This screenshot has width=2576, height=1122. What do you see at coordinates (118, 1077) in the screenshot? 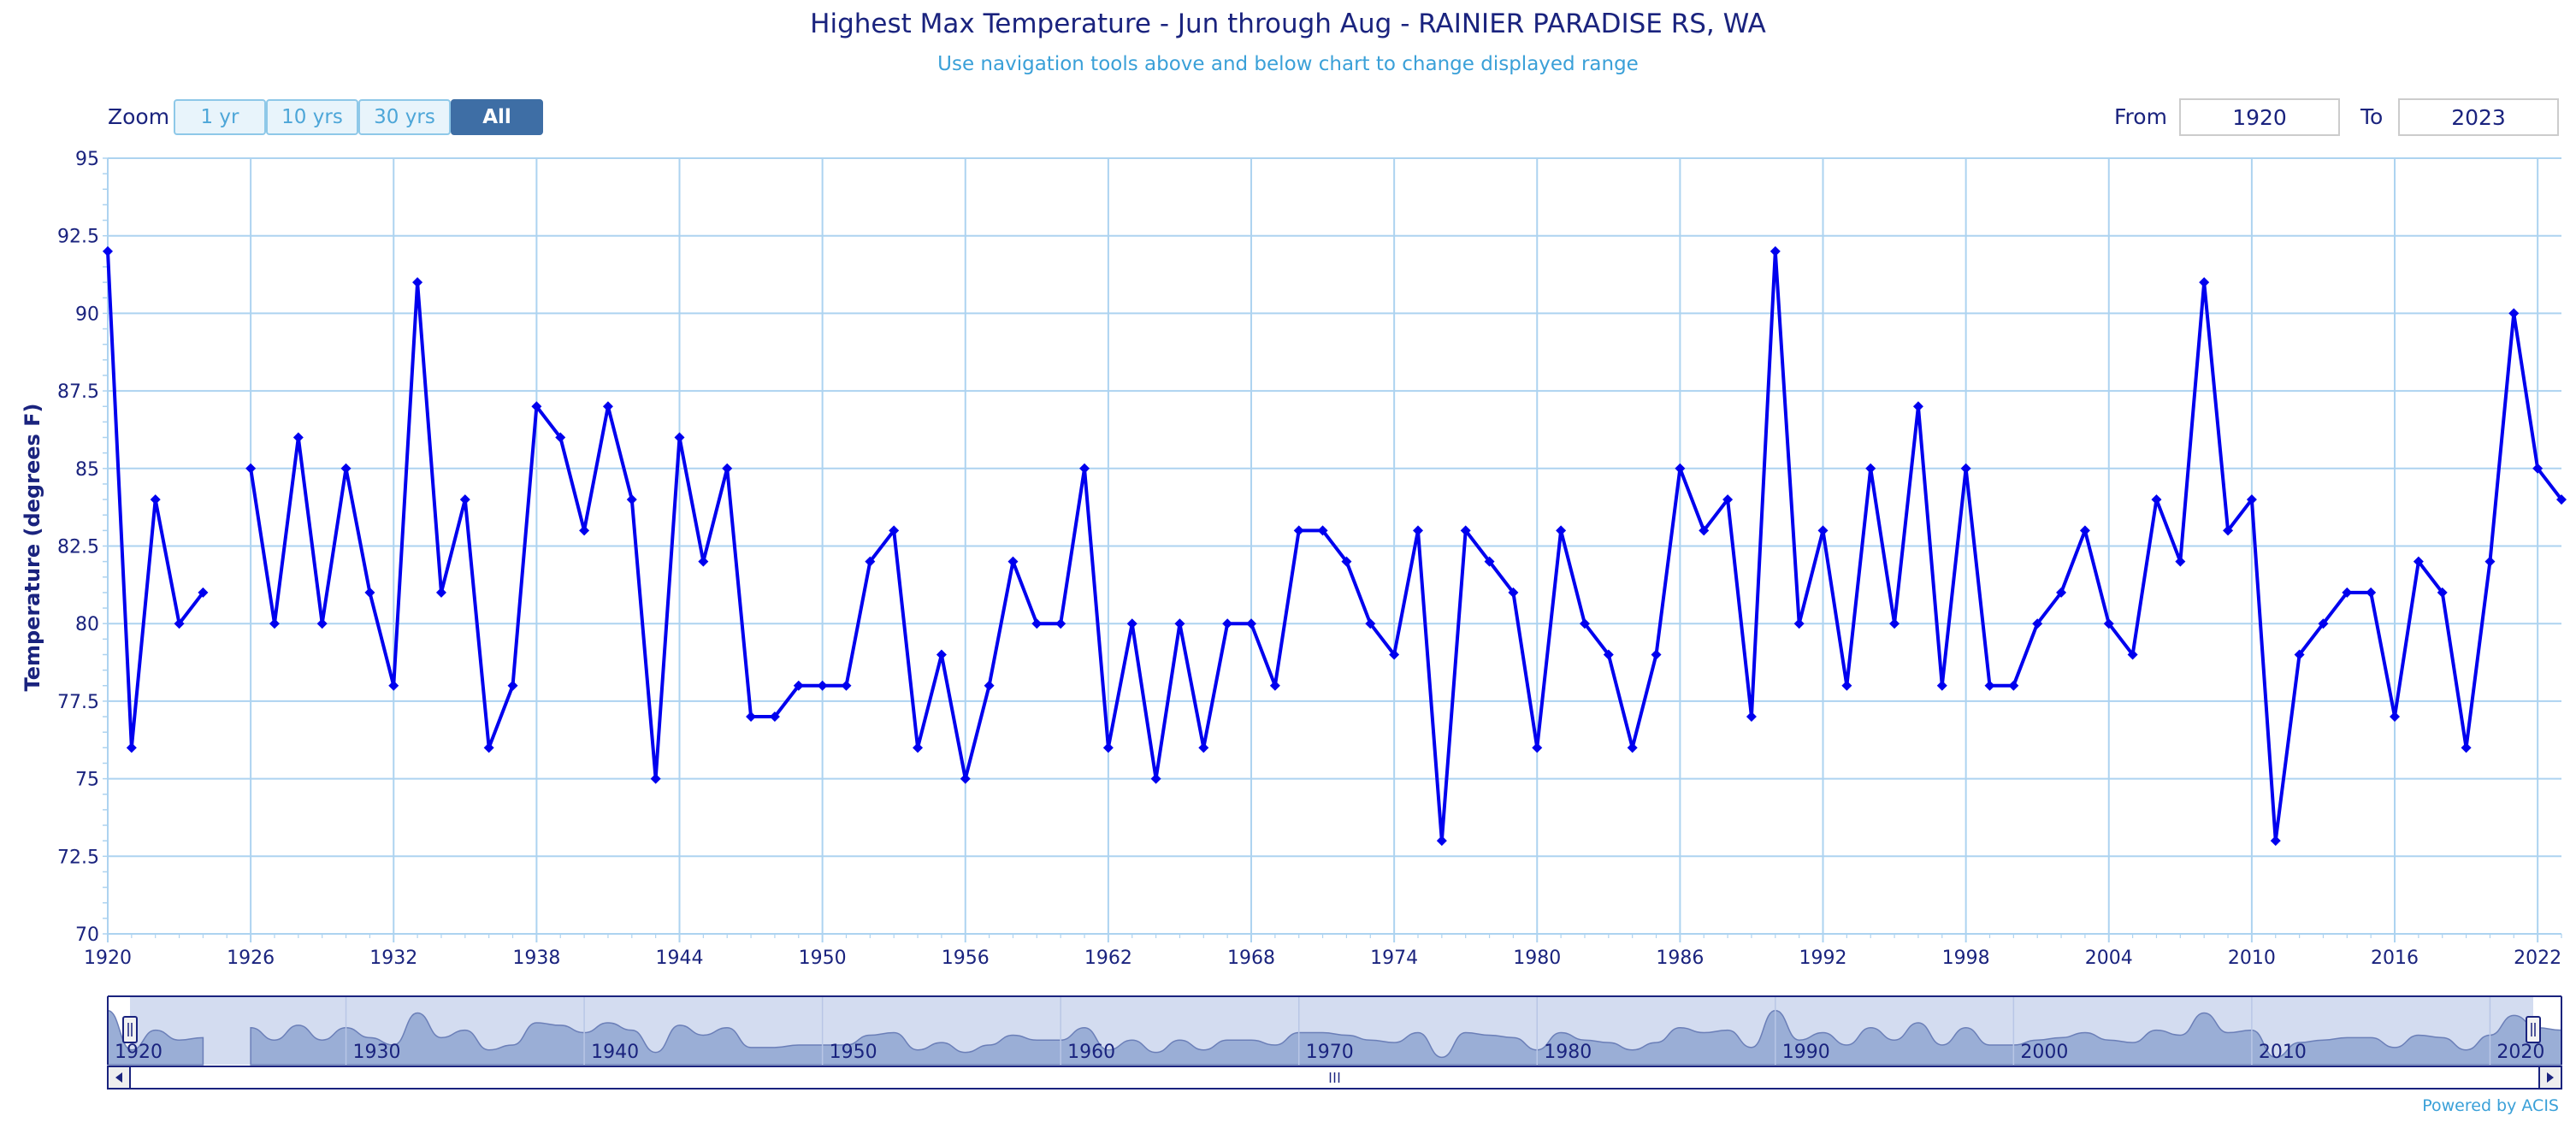
I see `scroll-left-arrow-icon` at bounding box center [118, 1077].